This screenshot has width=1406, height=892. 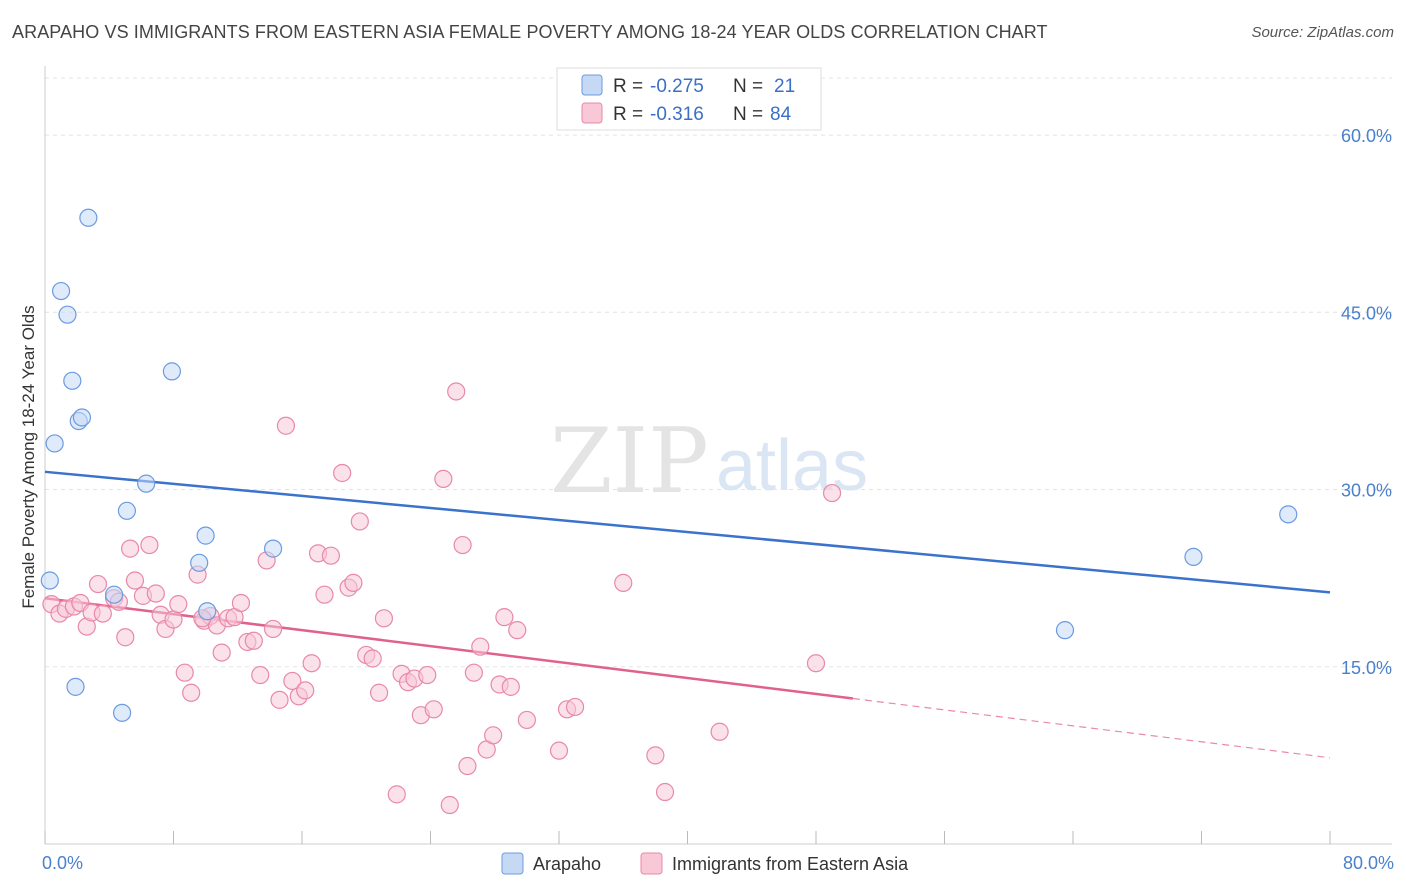 What do you see at coordinates (1366, 402) in the screenshot?
I see `y-tick-labels: 15.0% 30.0% 45.0% 60.0%` at bounding box center [1366, 402].